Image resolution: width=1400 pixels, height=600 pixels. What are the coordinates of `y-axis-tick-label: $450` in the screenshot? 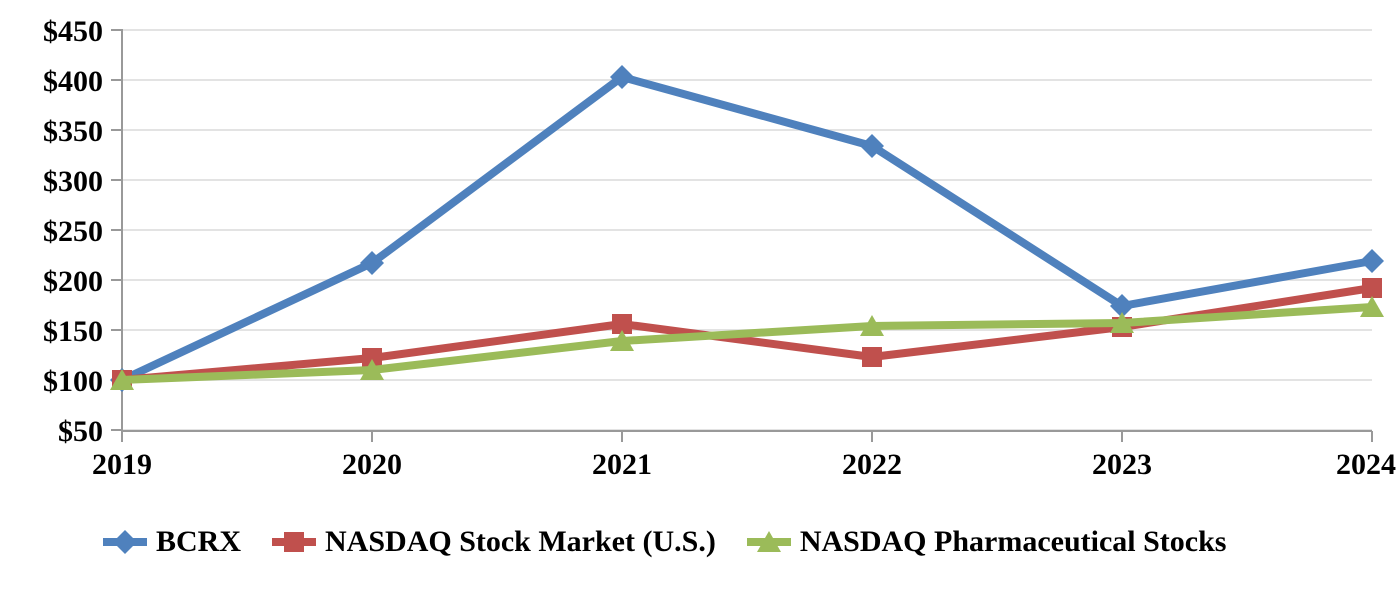 It's located at (73, 31).